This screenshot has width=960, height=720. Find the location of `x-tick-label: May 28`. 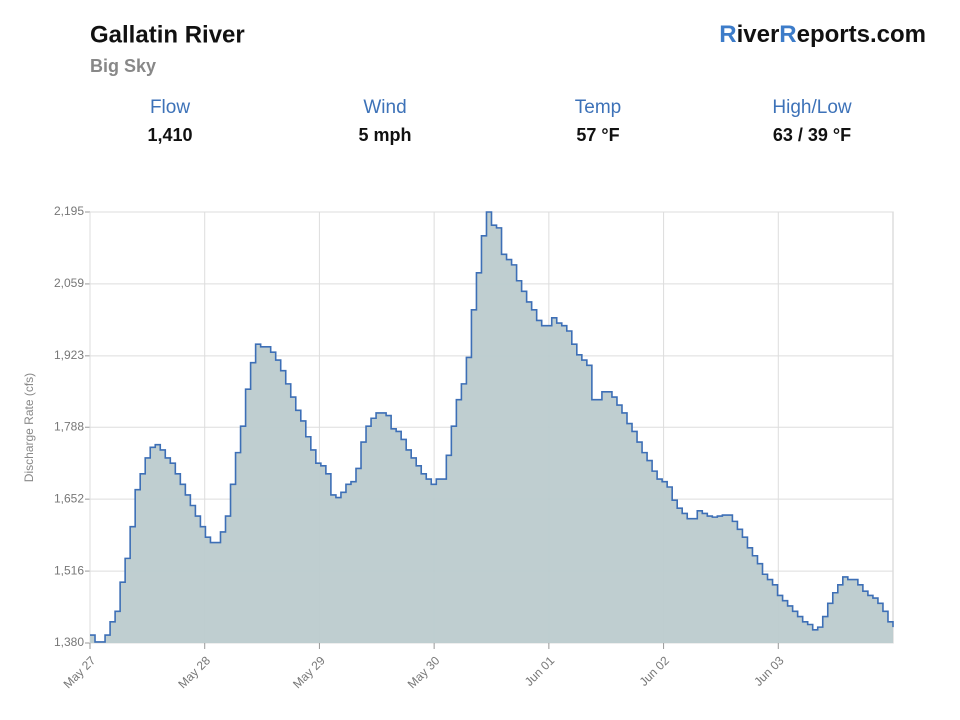

x-tick-label: May 28 is located at coordinates (194, 672).